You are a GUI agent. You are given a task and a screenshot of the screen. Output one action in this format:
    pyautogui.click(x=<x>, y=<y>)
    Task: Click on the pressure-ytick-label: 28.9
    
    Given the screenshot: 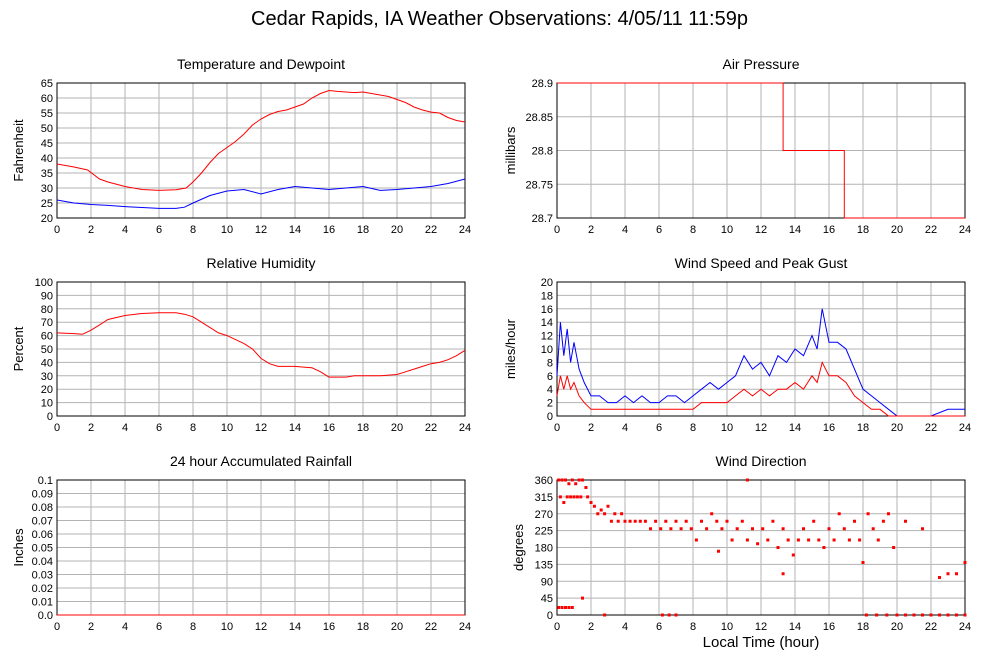 What is the action you would take?
    pyautogui.click(x=542, y=84)
    